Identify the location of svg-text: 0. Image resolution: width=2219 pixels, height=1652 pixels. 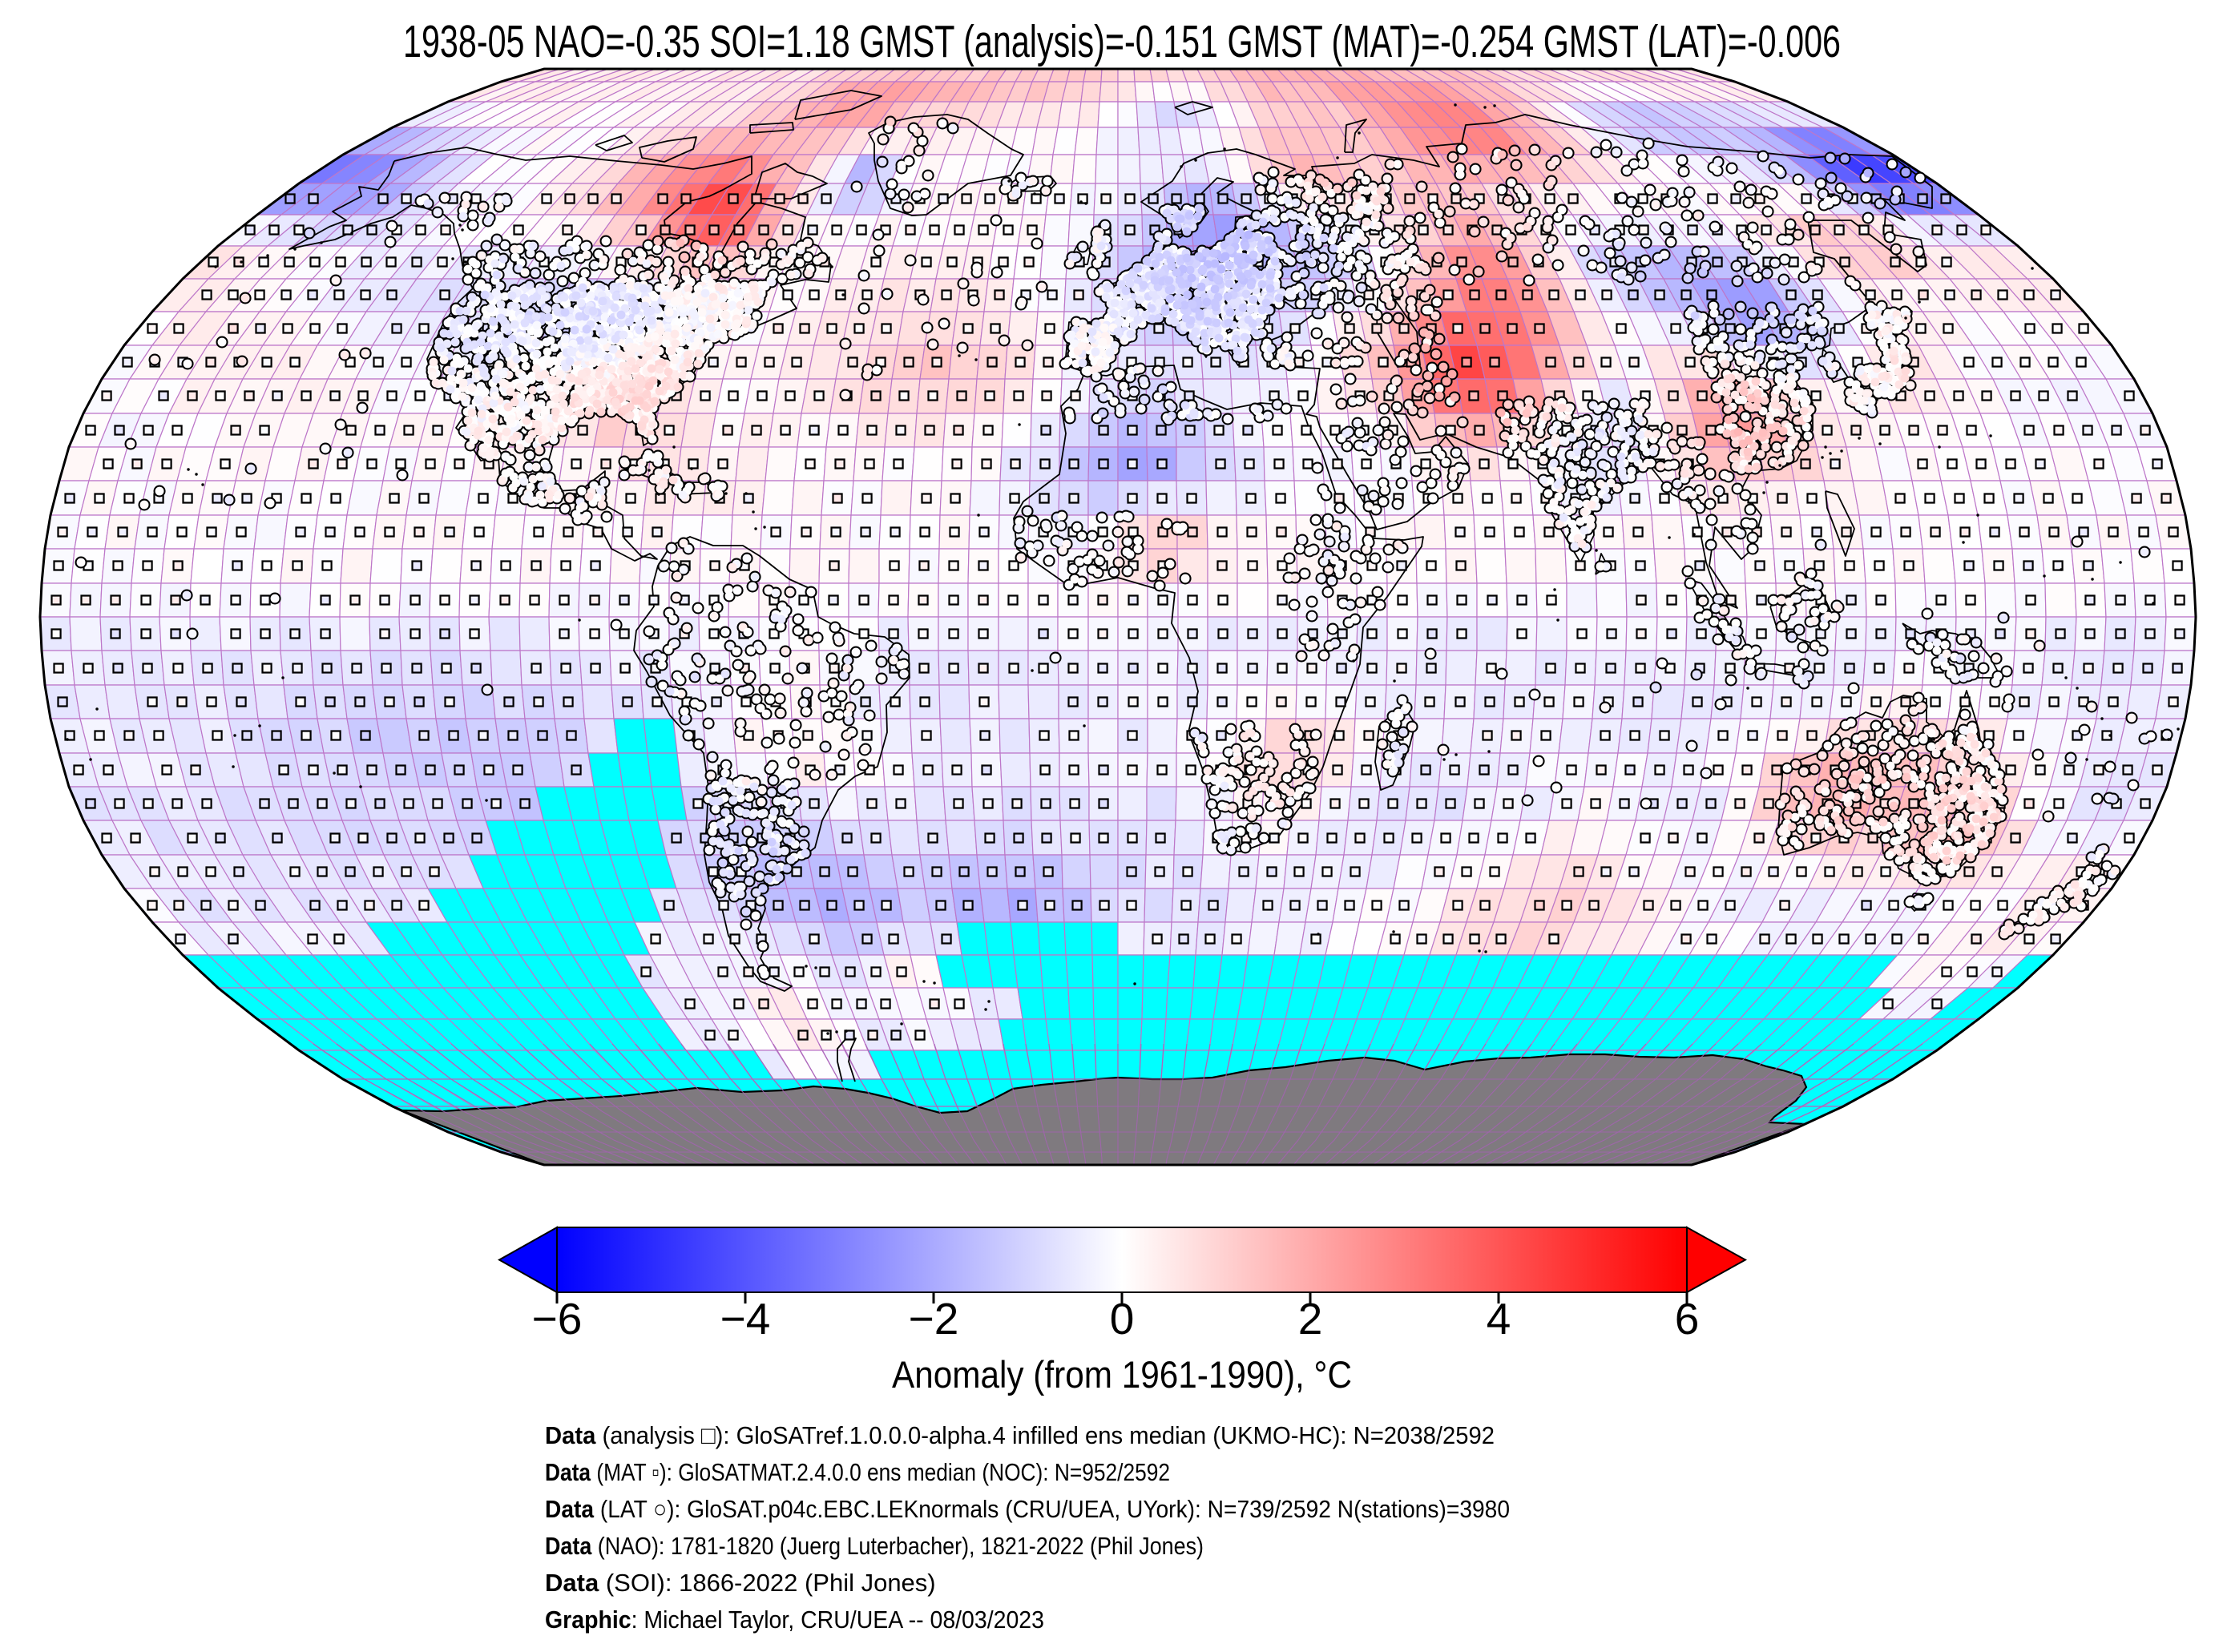
(1123, 1319).